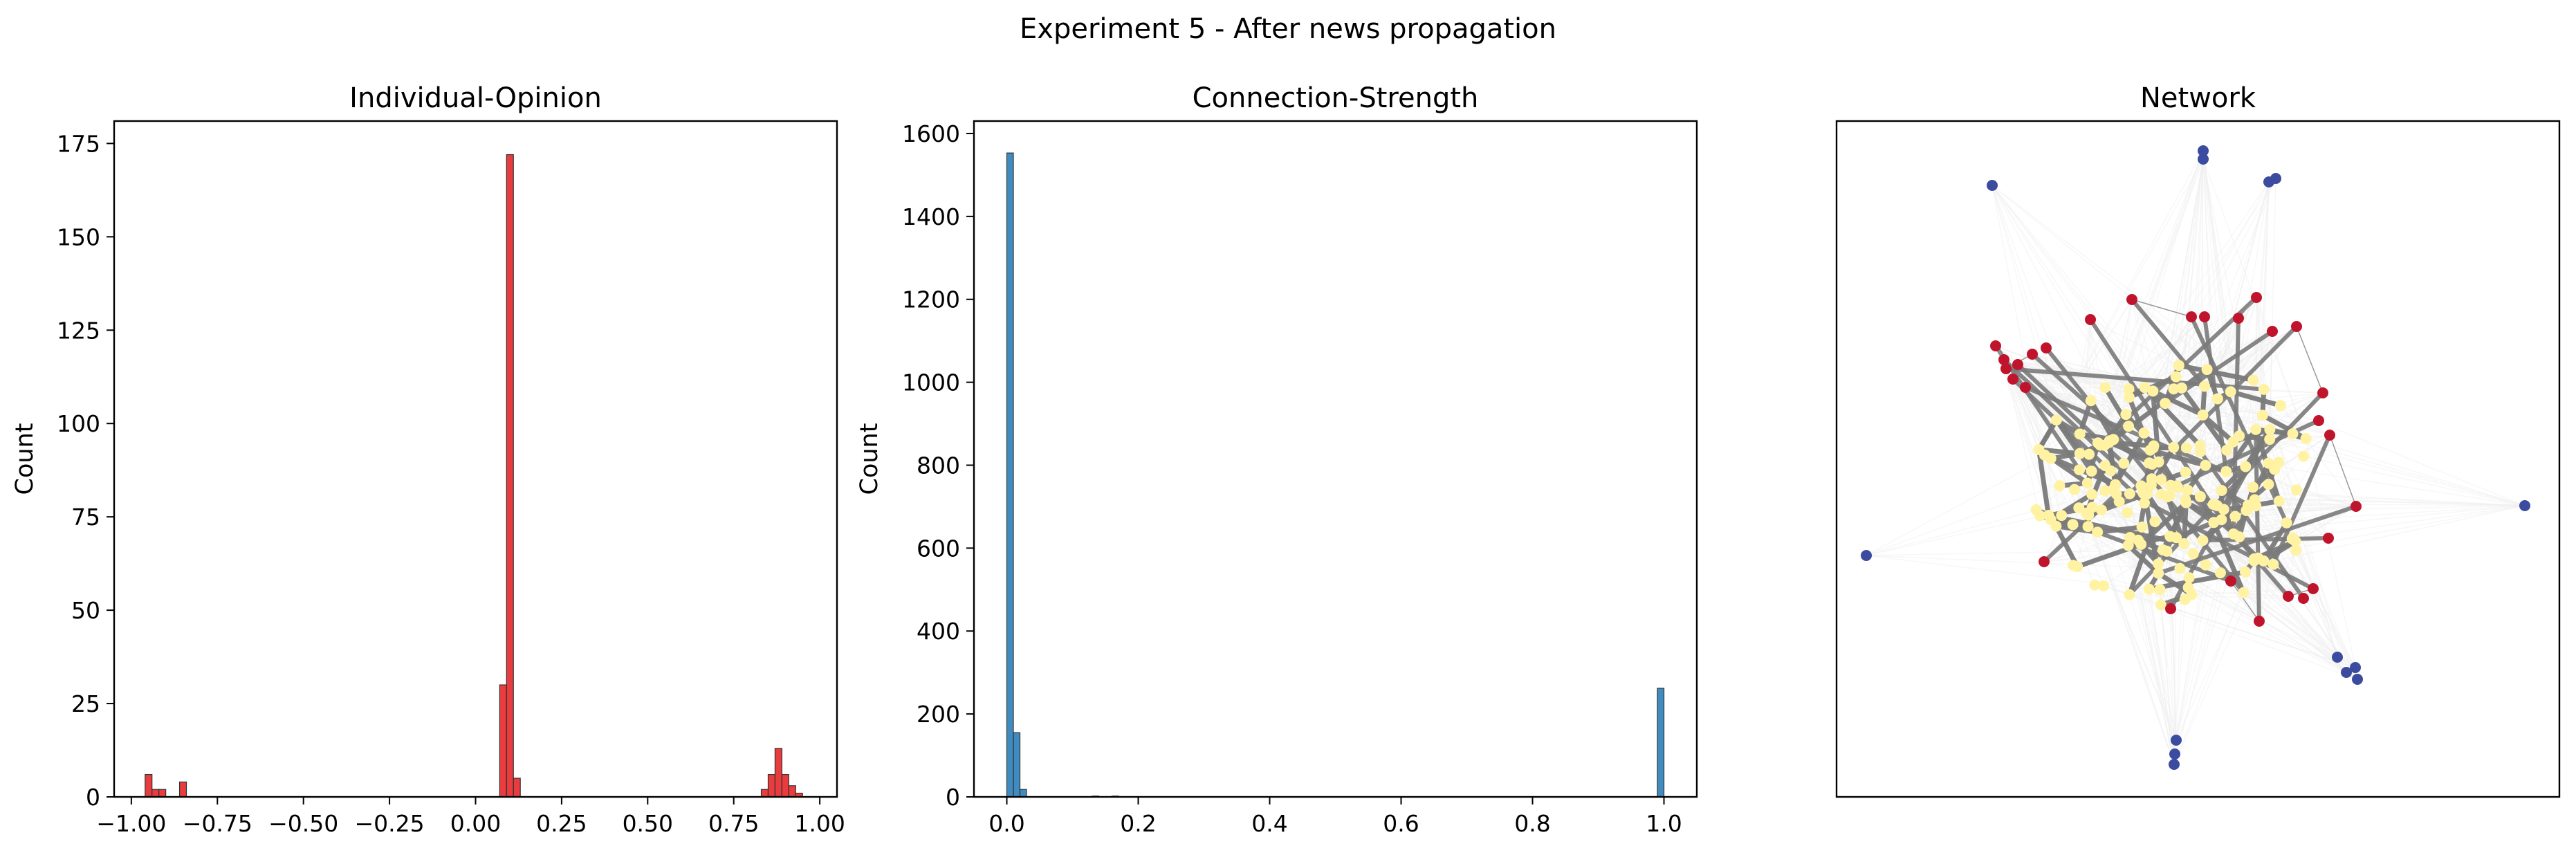 The width and height of the screenshot is (2576, 855). Describe the element at coordinates (85, 518) in the screenshot. I see `y-tick-label: 75` at that location.